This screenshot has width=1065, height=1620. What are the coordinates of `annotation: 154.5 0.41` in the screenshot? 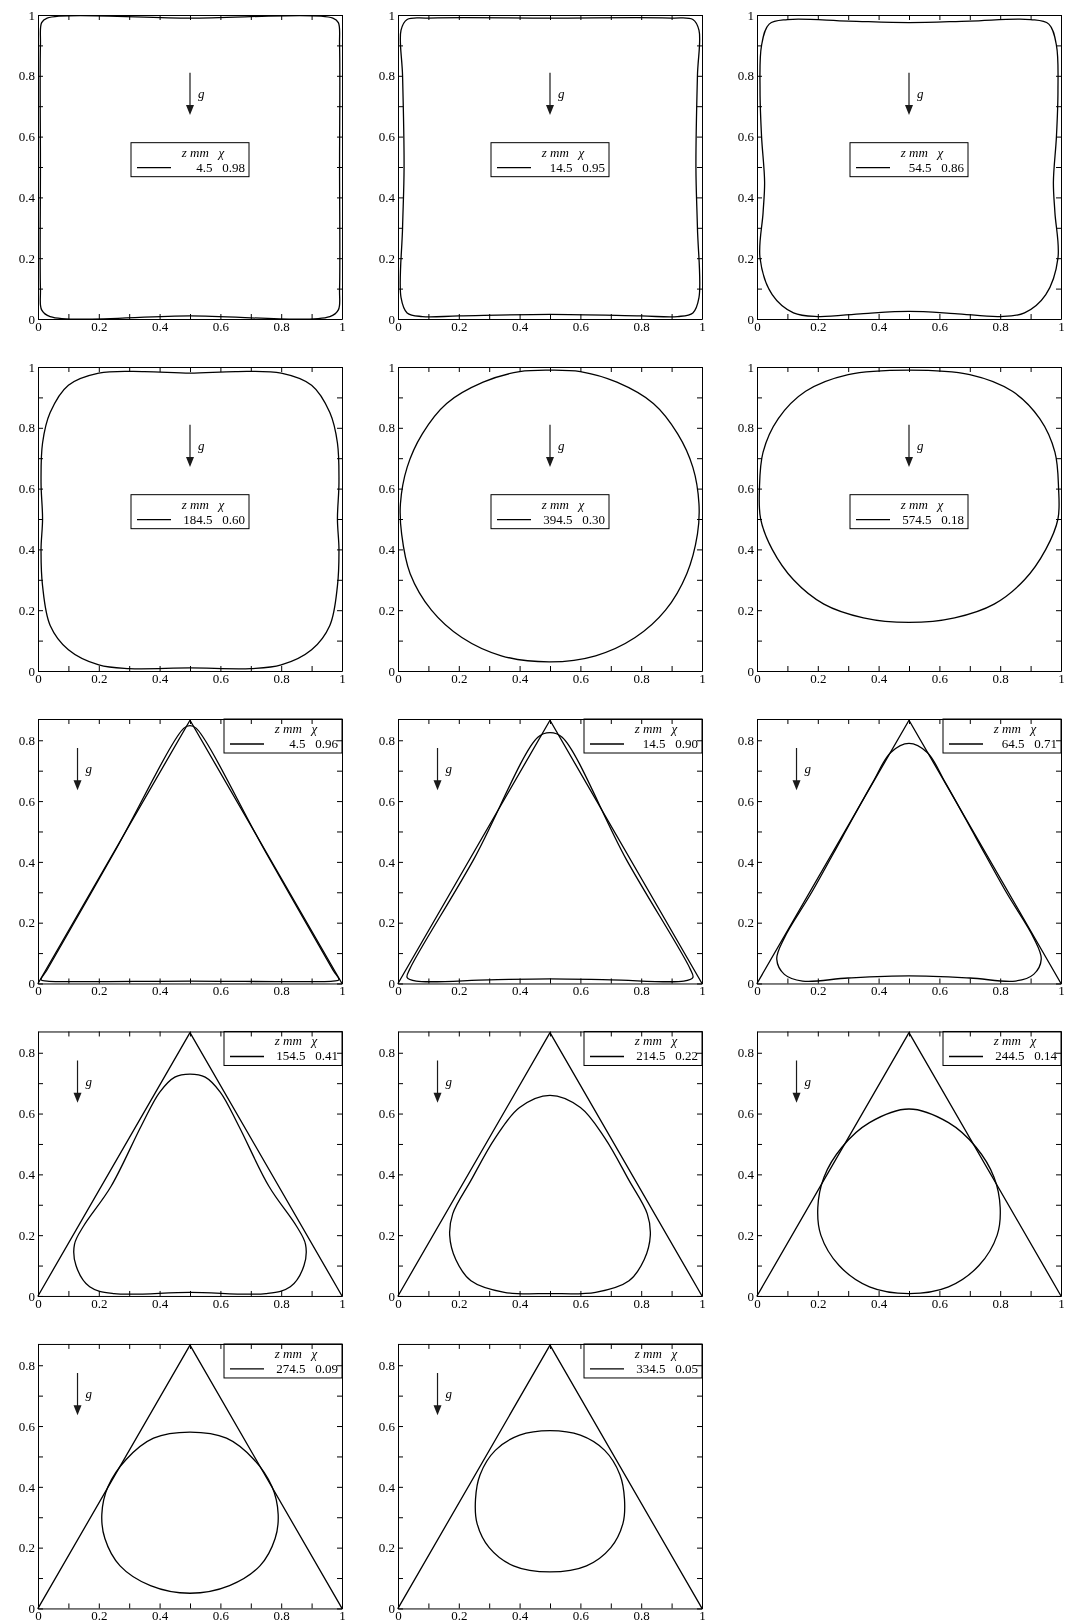 It's located at (307, 1056).